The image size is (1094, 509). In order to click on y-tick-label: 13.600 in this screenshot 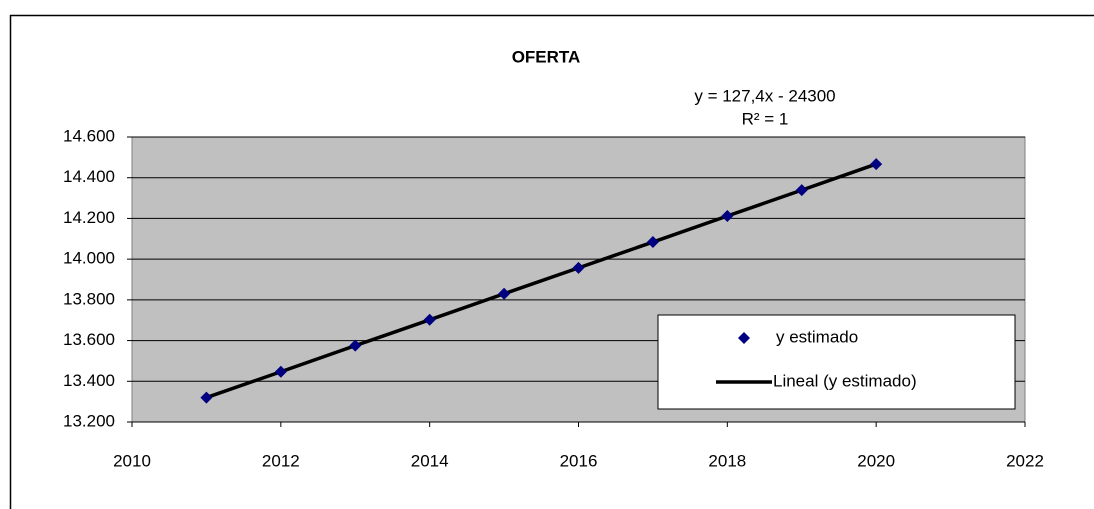, I will do `click(89, 339)`.